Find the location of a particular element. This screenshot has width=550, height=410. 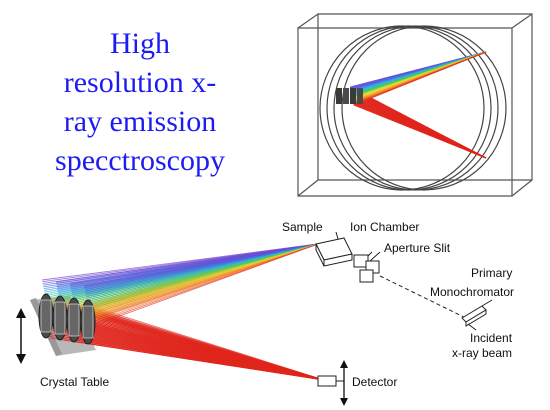

inset-spectrum-fan is located at coordinates (418, 78).